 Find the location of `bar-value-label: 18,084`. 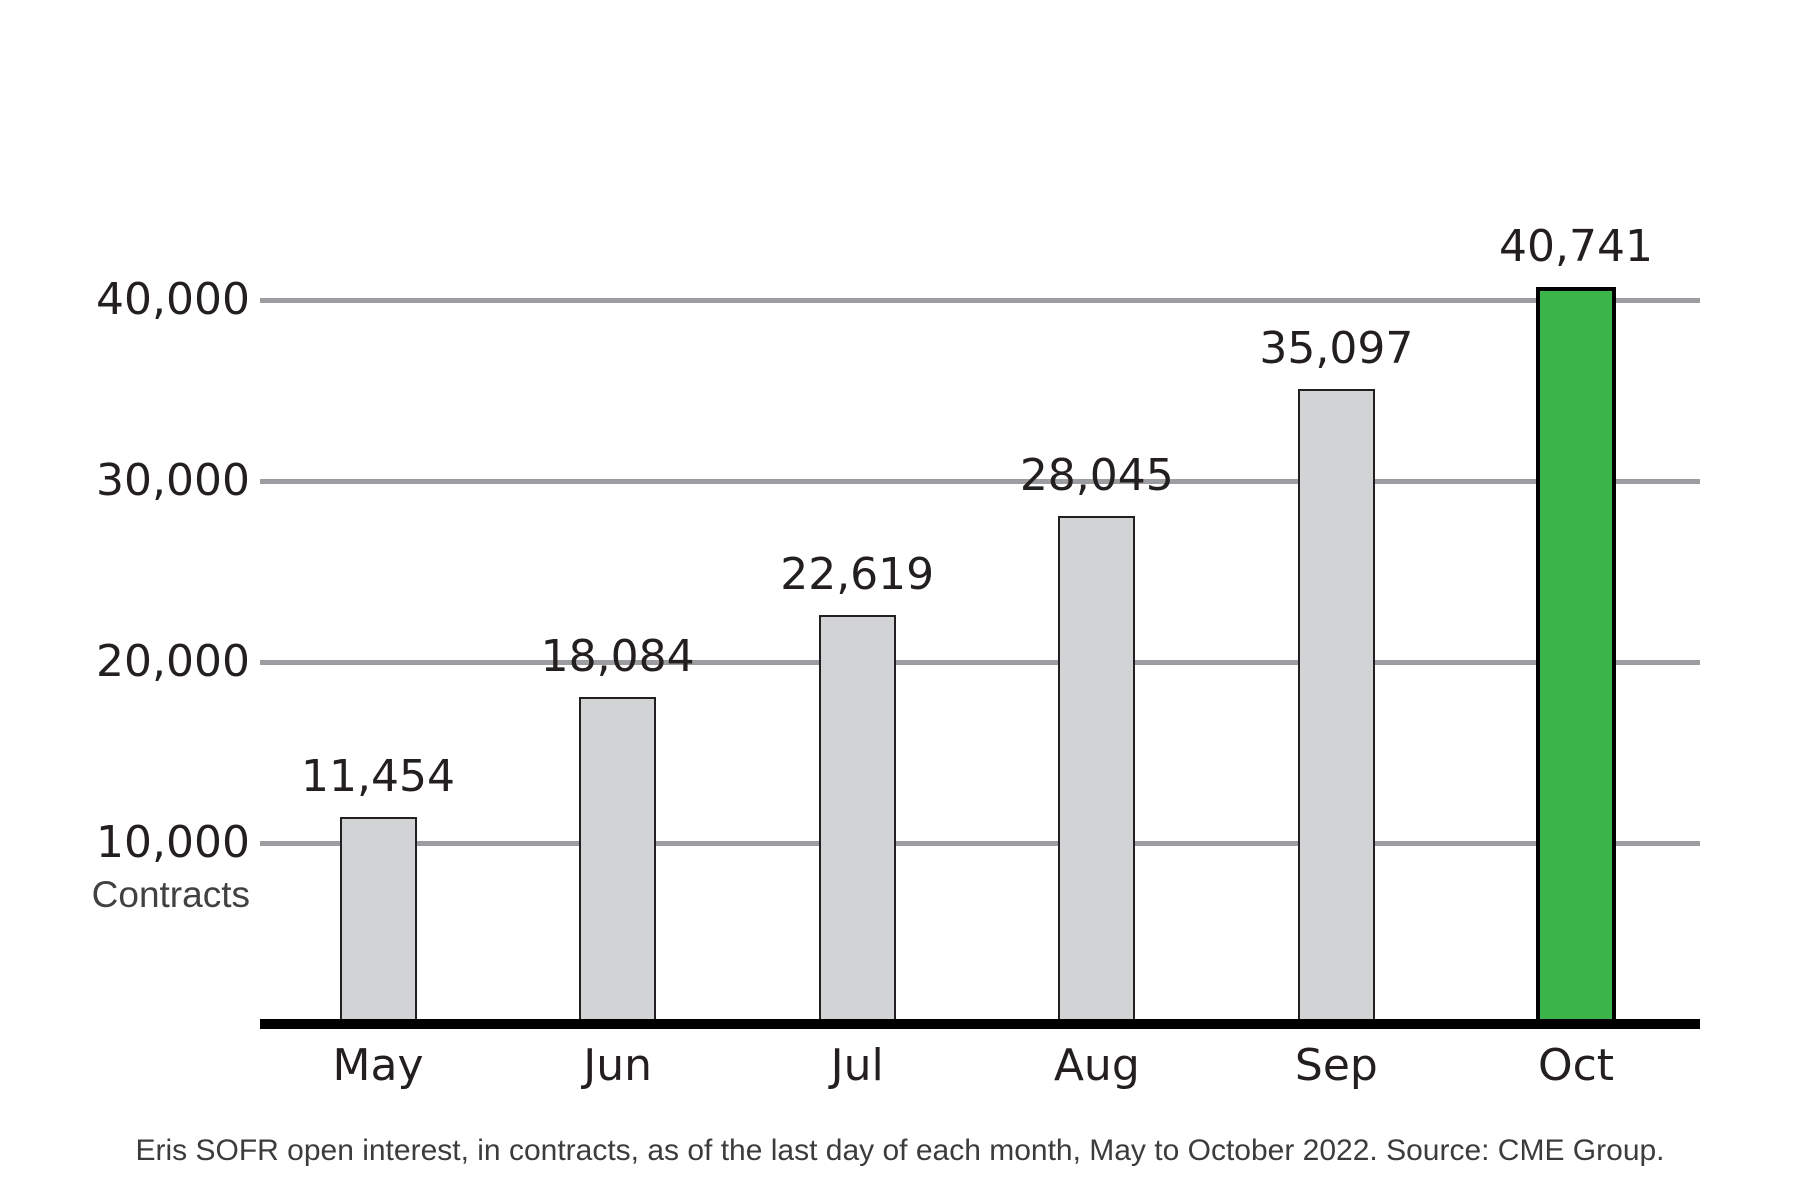

bar-value-label: 18,084 is located at coordinates (617, 656).